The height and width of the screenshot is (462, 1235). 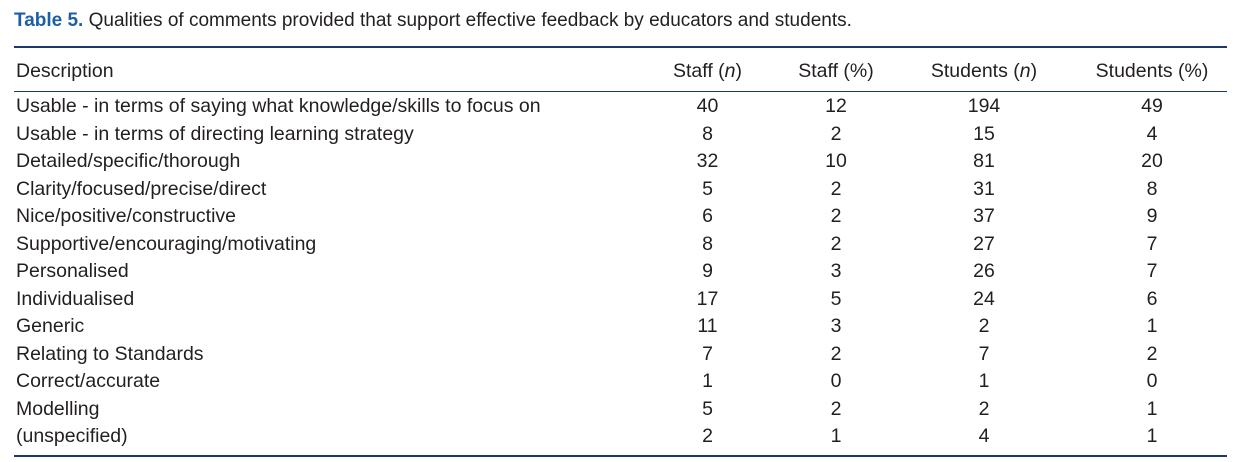 I want to click on table-row: Nice/positive/constructive 6 2 37 9, so click(x=620, y=217).